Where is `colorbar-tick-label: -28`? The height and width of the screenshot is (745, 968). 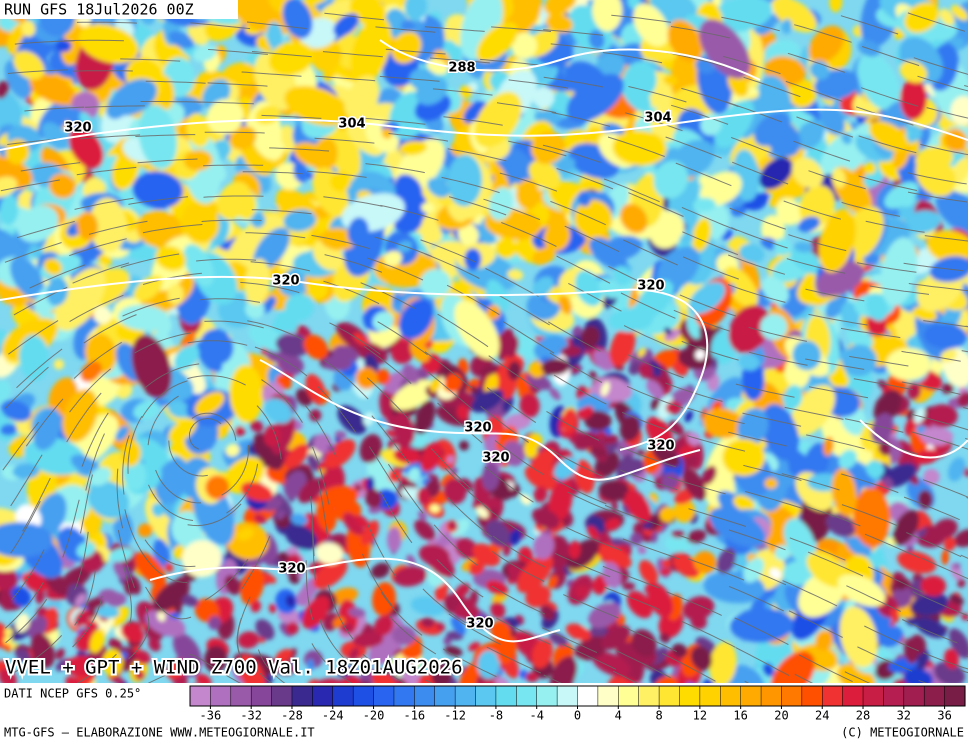
colorbar-tick-label: -28 is located at coordinates (292, 716).